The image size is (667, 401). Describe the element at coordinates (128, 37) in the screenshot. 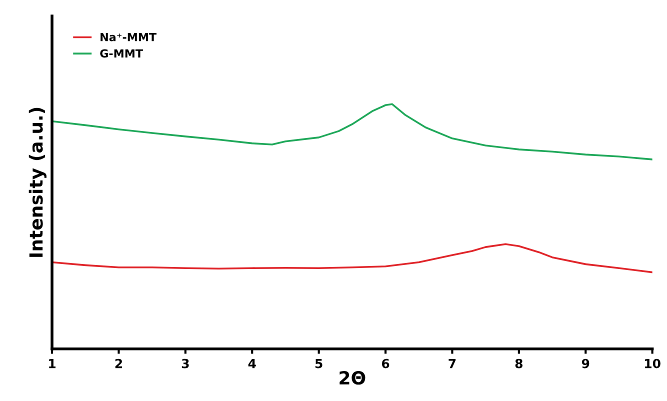

I see `legend-label: Na⁺-MMT` at that location.